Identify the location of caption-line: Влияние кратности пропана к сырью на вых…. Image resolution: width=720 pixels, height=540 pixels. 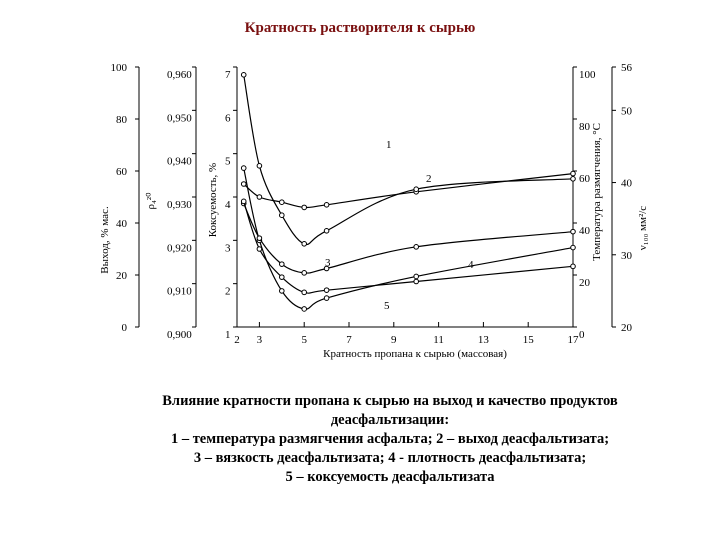
(390, 401).